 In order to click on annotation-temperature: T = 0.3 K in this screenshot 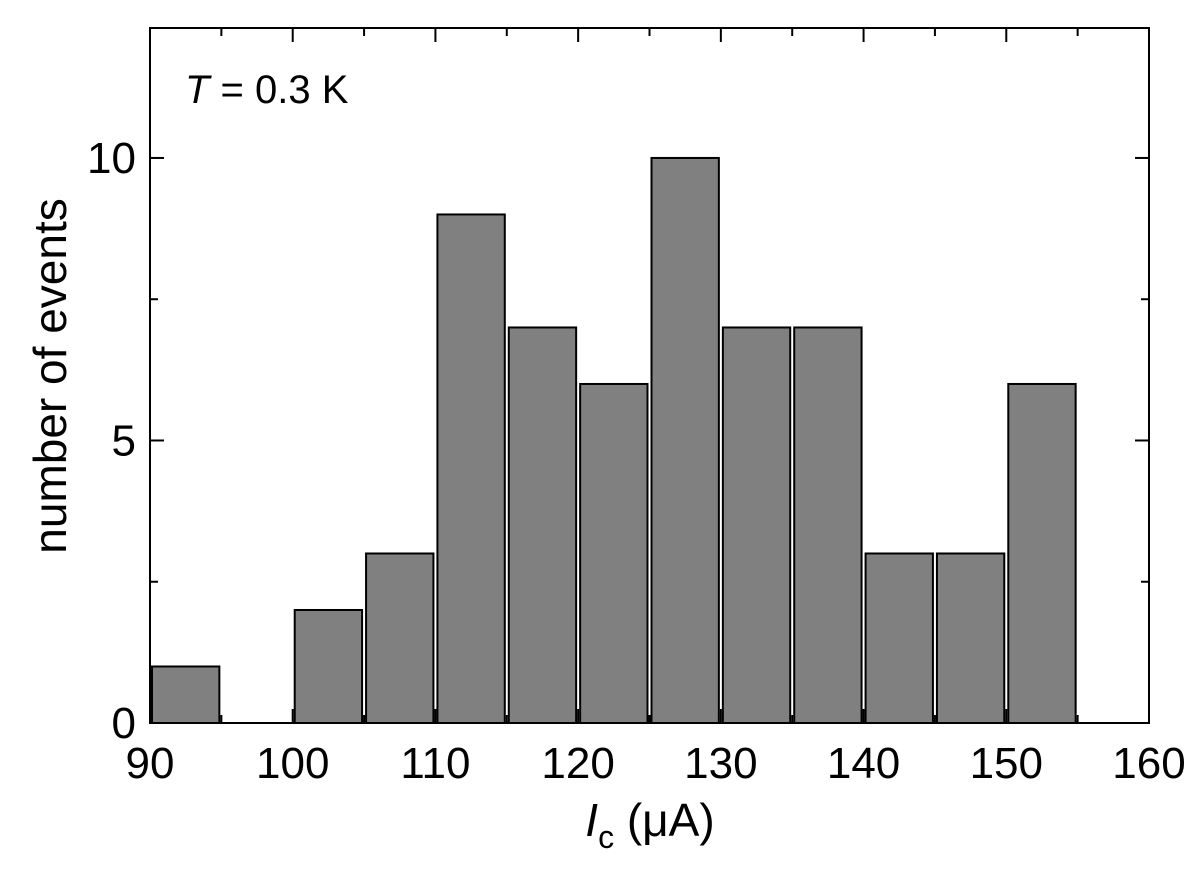, I will do `click(267, 90)`.